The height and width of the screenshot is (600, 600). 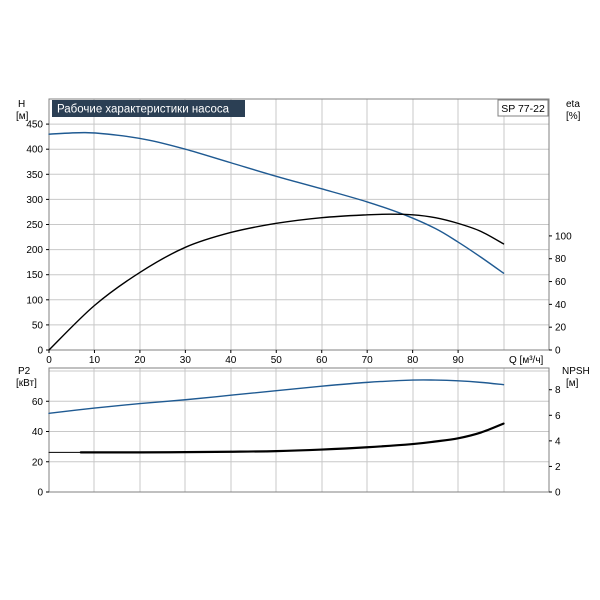 What do you see at coordinates (558, 416) in the screenshot?
I see `bottom-right-tick-label: 6` at bounding box center [558, 416].